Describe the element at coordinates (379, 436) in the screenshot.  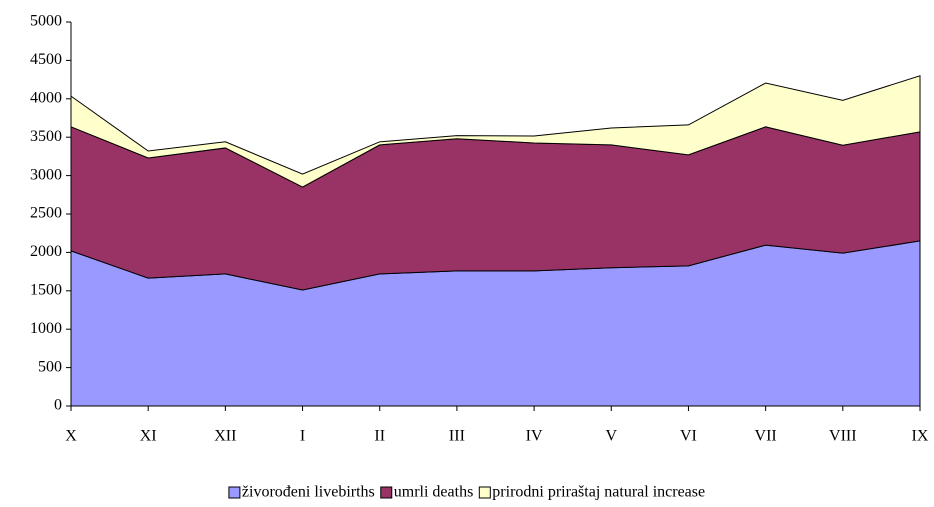
I see `x-tick-label: II` at that location.